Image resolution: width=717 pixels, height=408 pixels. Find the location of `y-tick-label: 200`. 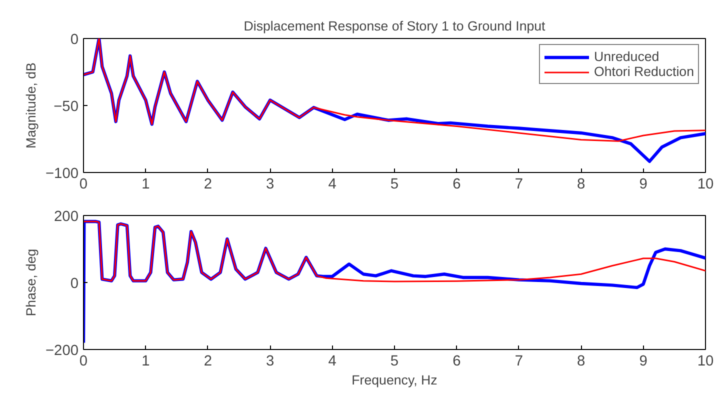

y-tick-label: 200 is located at coordinates (66, 217).